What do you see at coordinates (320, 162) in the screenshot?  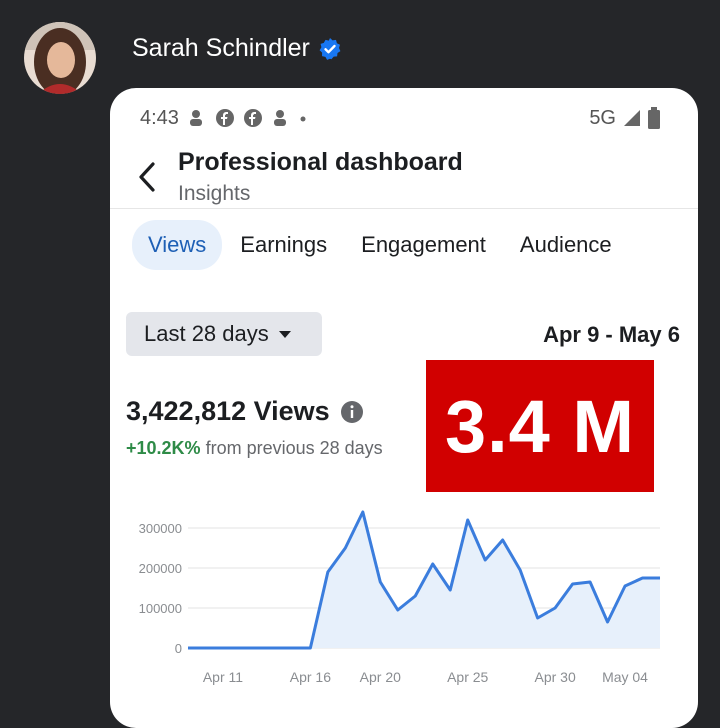 I see `page-title: Professional dashboard` at bounding box center [320, 162].